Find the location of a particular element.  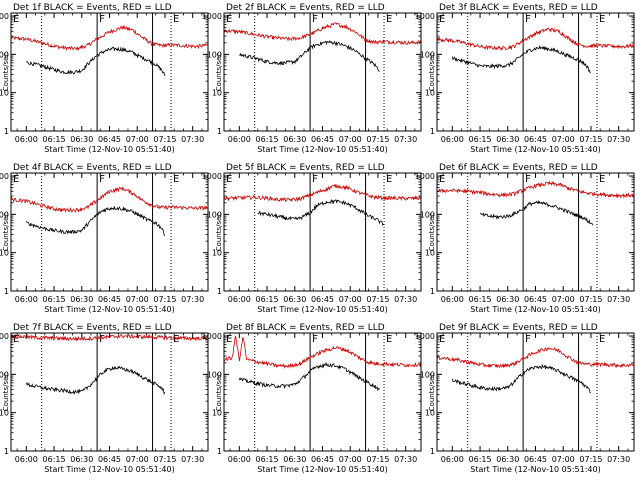

panel-title: Det 6f BLACK = Events, RED = LLD is located at coordinates (518, 168).